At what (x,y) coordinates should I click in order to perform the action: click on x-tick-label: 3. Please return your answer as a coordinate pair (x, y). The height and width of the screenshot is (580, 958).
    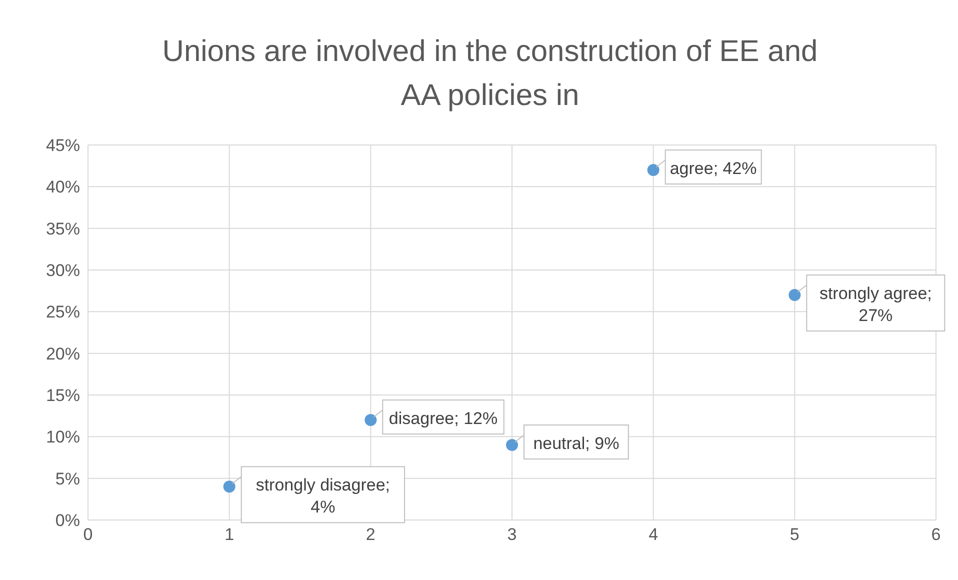
    Looking at the image, I should click on (512, 534).